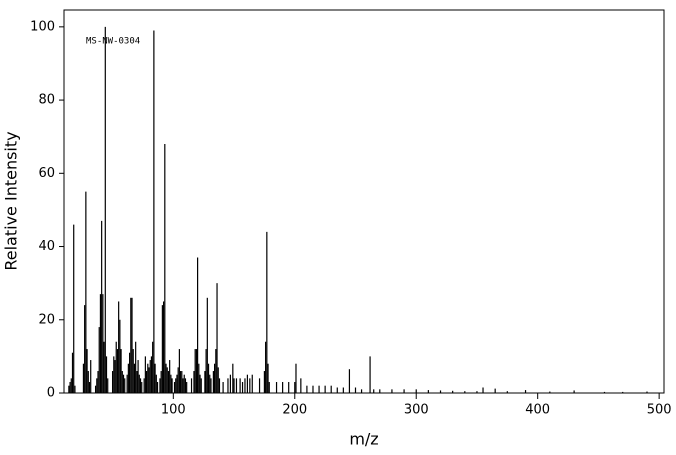 This screenshot has width=676, height=455. What do you see at coordinates (42, 26) in the screenshot?
I see `y-tick-label: 100` at bounding box center [42, 26].